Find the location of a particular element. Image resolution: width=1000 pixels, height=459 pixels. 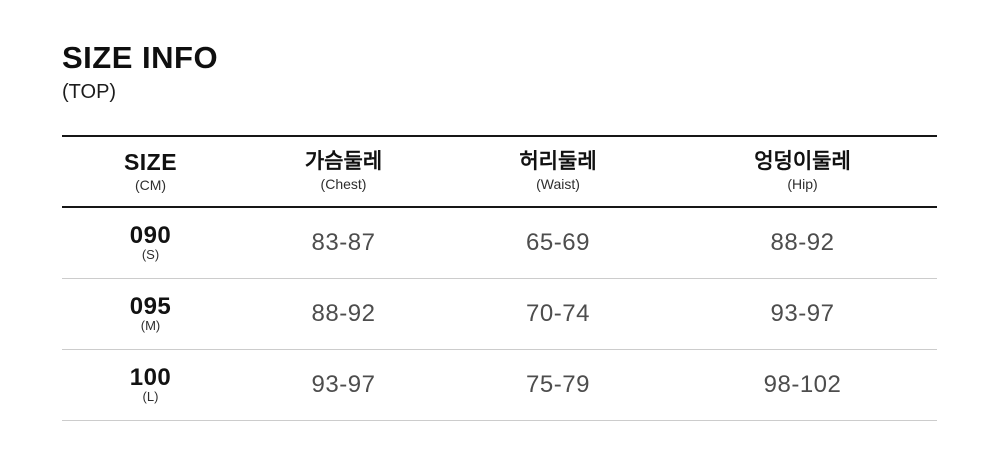

size-value: 100 is located at coordinates (150, 377).